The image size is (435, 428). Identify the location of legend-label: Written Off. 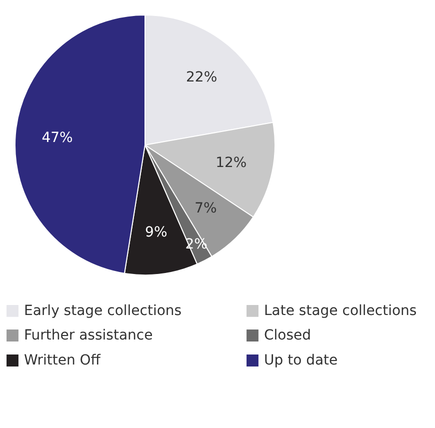
(62, 360).